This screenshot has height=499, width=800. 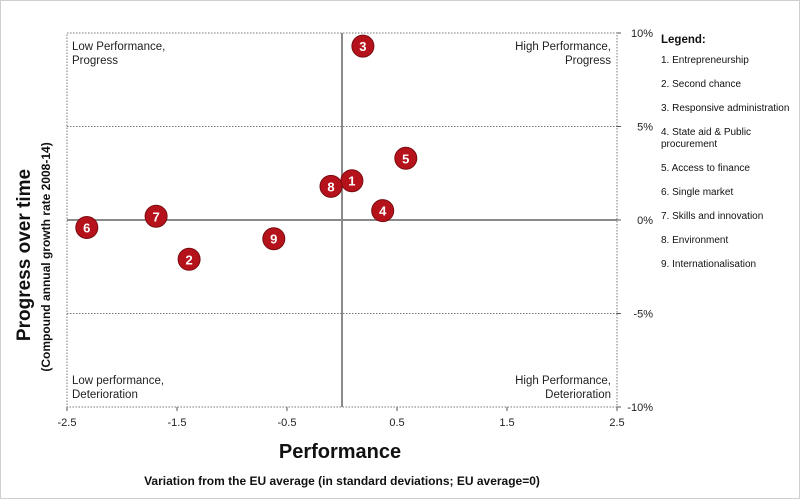 What do you see at coordinates (725, 108) in the screenshot?
I see `legend-item: 3. Responsive administration` at bounding box center [725, 108].